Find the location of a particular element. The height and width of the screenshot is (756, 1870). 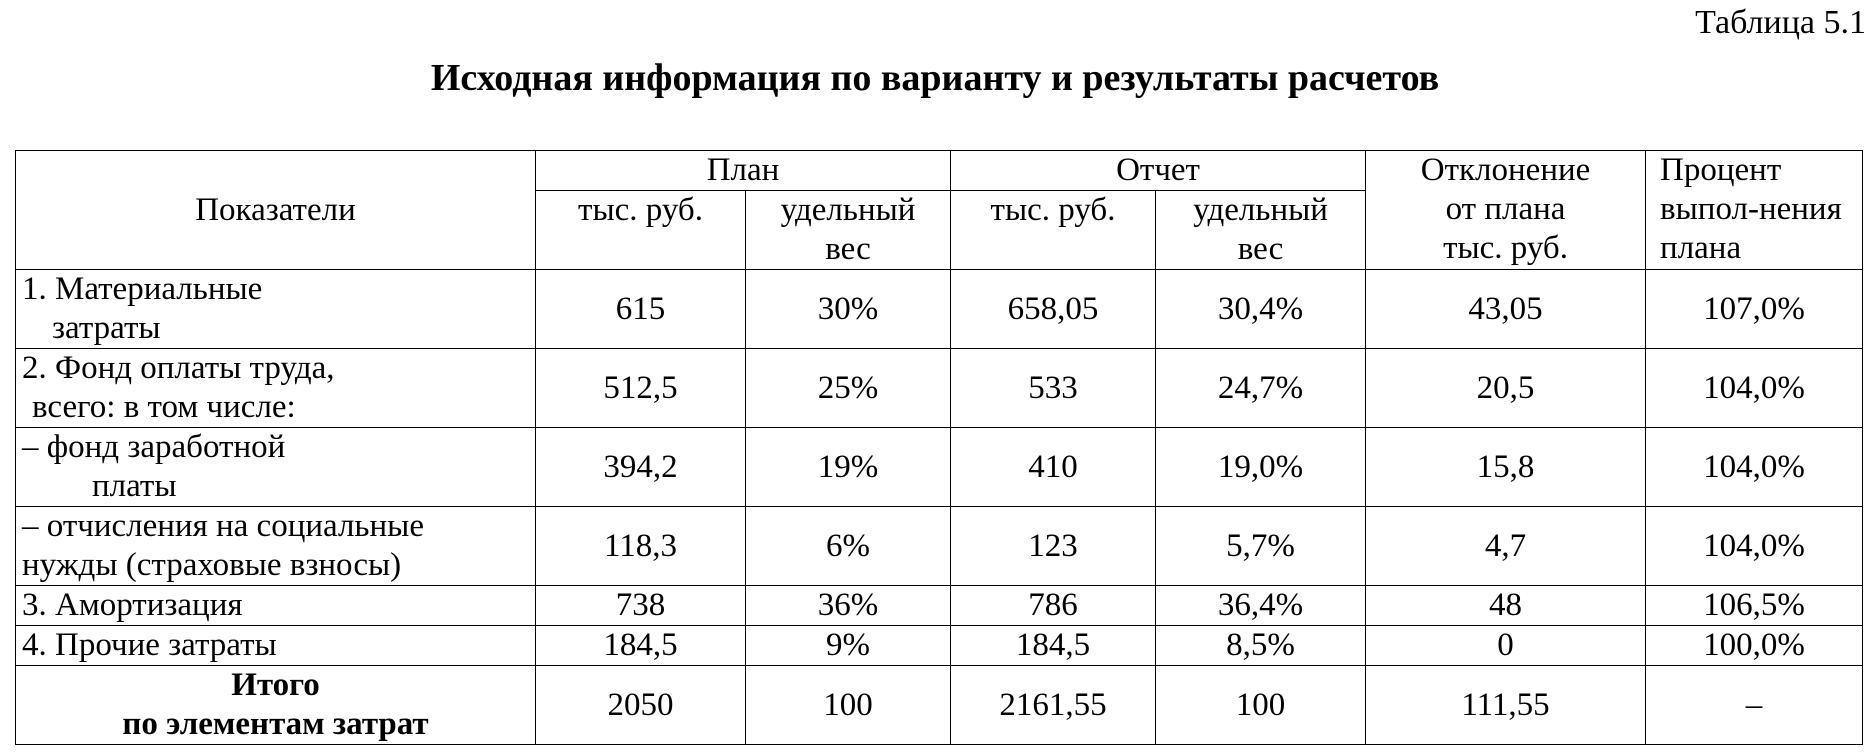

report-sum-cell: 184,5 is located at coordinates (1053, 645).